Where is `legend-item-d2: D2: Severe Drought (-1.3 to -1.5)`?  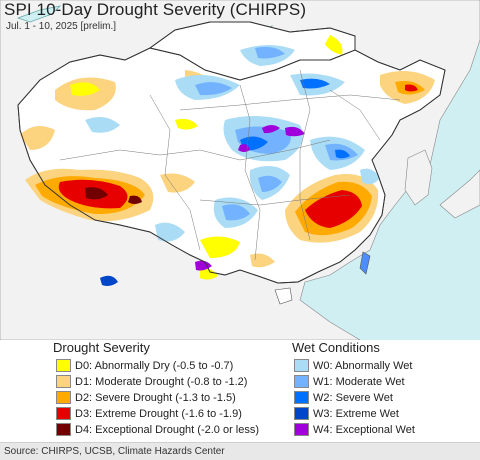 legend-item-d2: D2: Severe Drought (-1.3 to -1.5) is located at coordinates (146, 397).